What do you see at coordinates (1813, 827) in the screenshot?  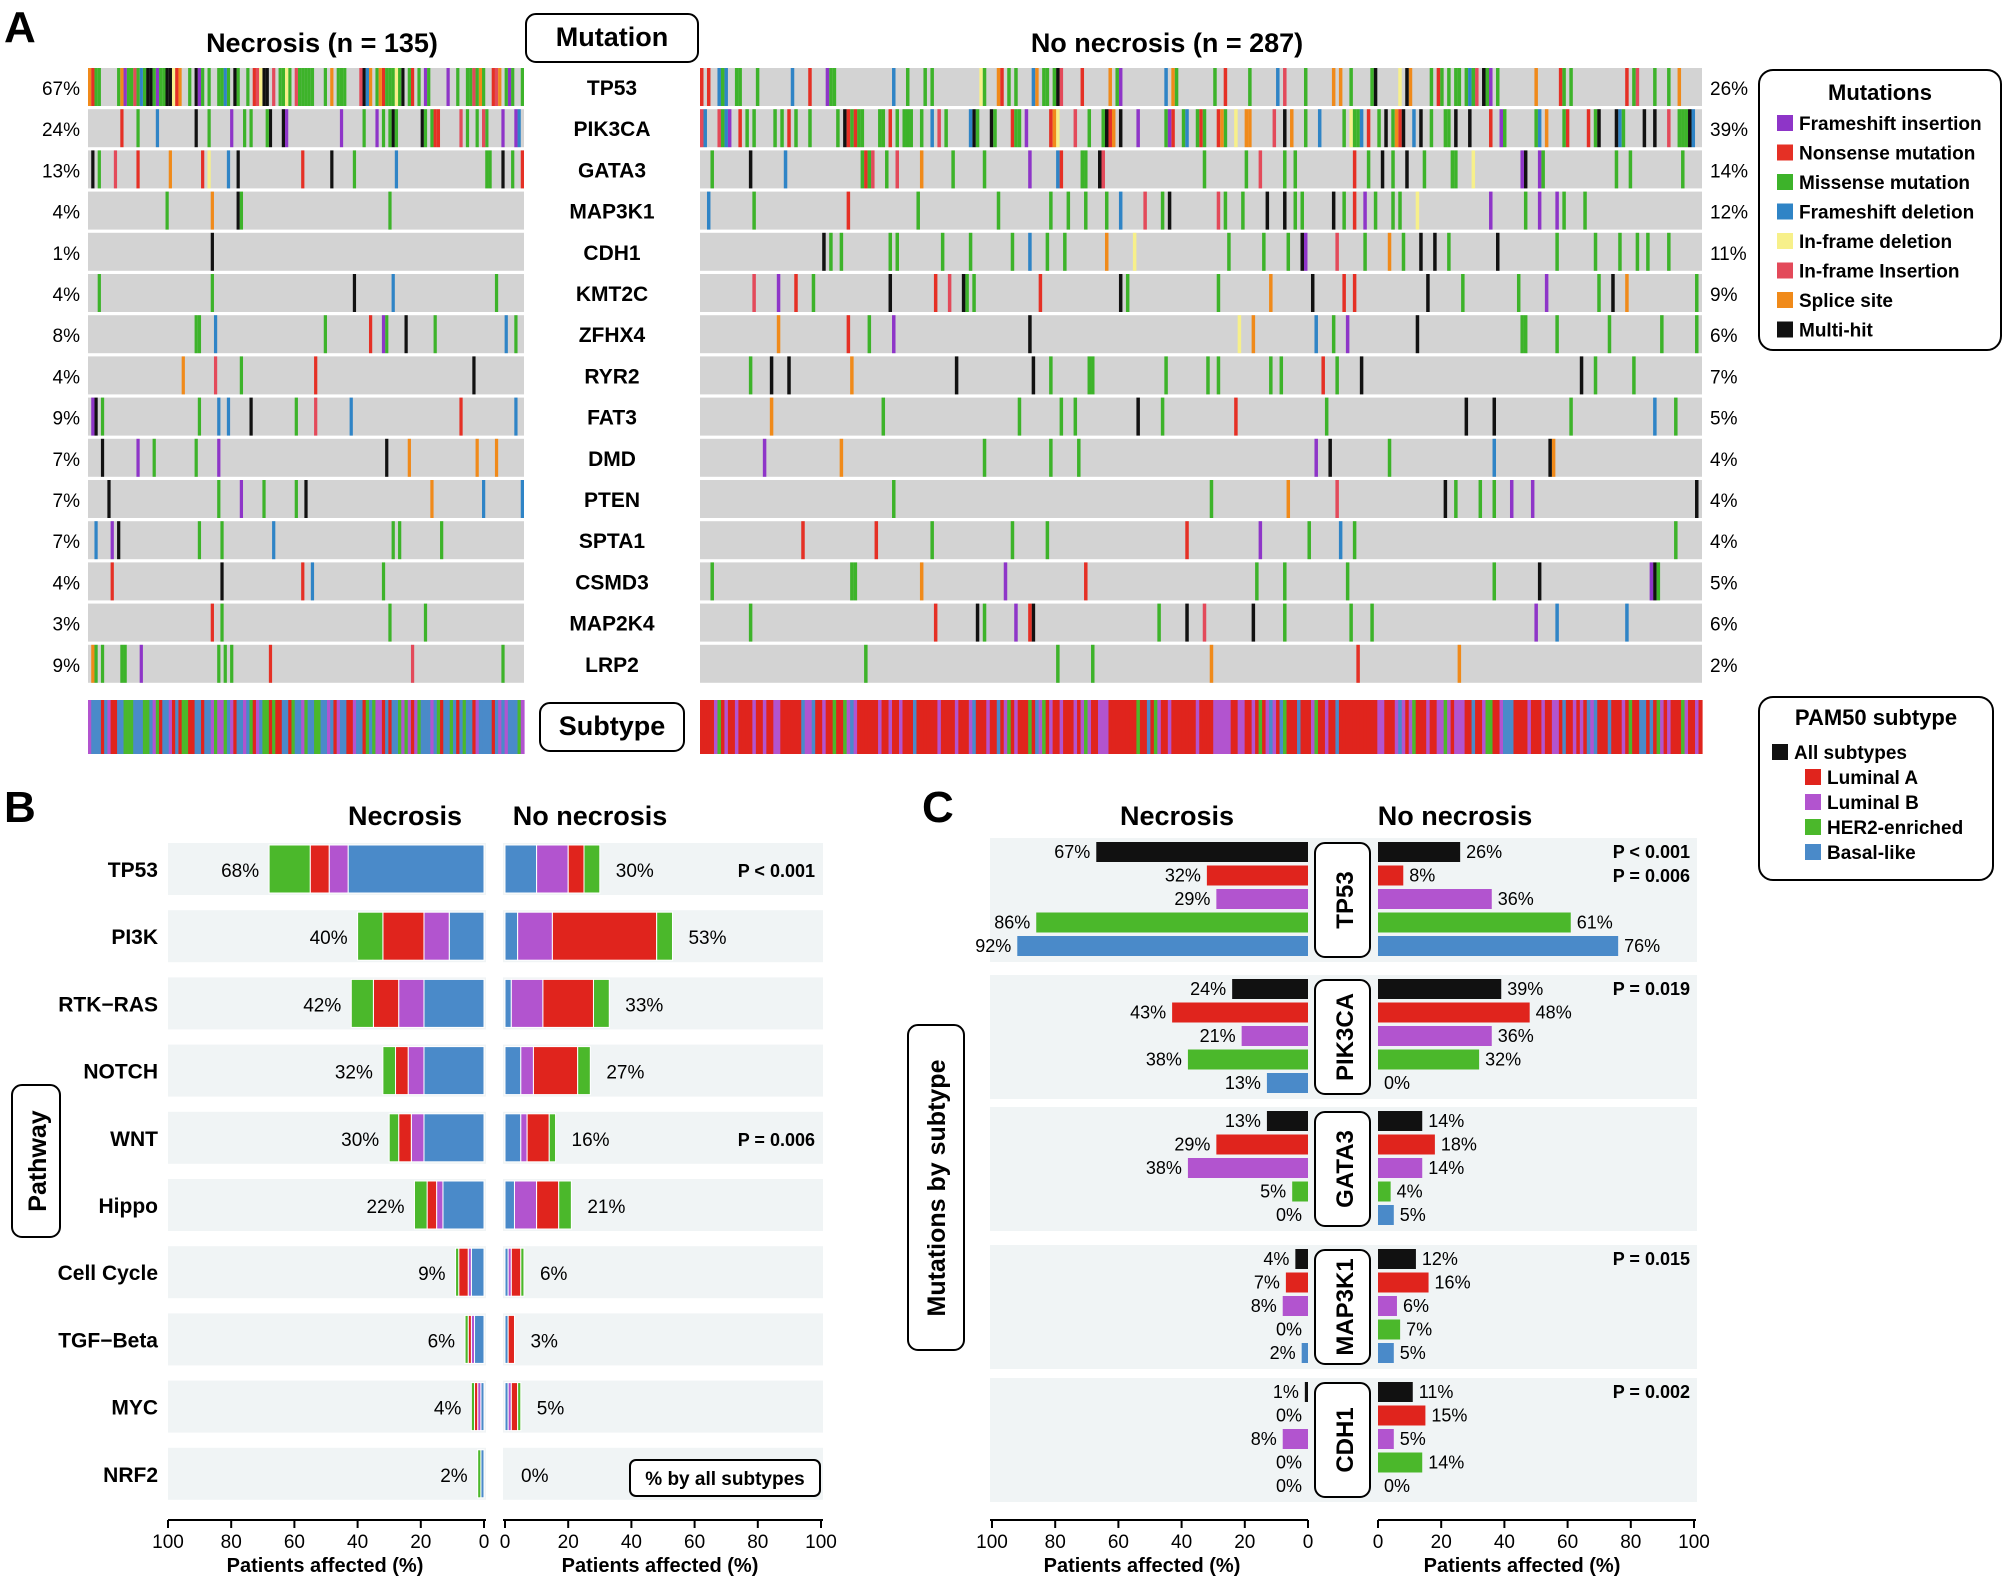 I see `subtype-legend-swatch` at bounding box center [1813, 827].